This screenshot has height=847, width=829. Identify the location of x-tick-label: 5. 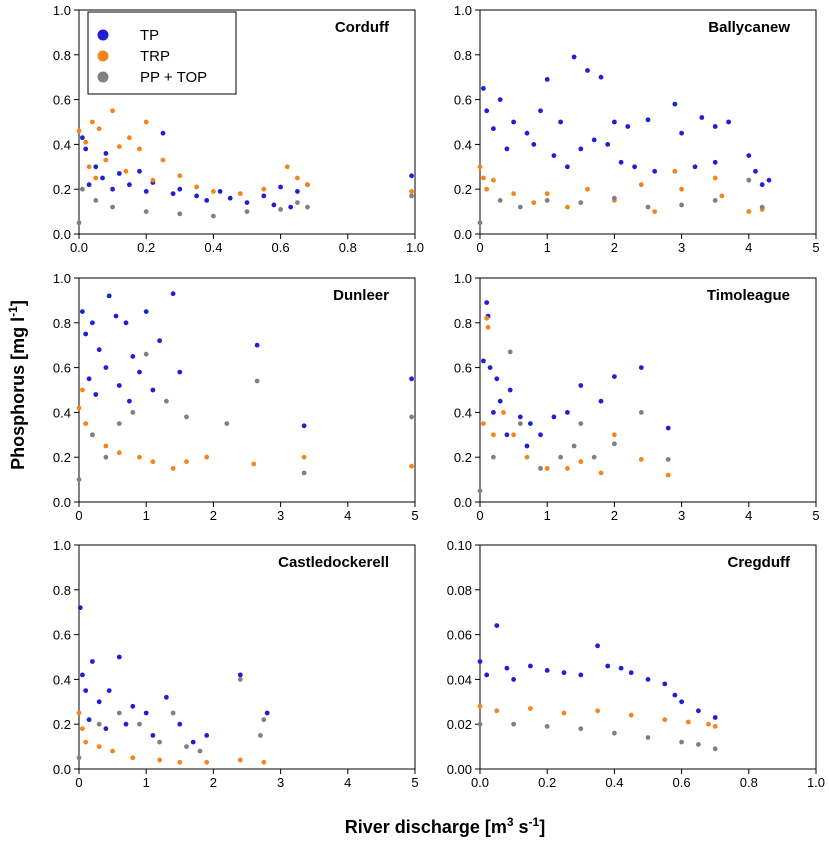
(414, 782).